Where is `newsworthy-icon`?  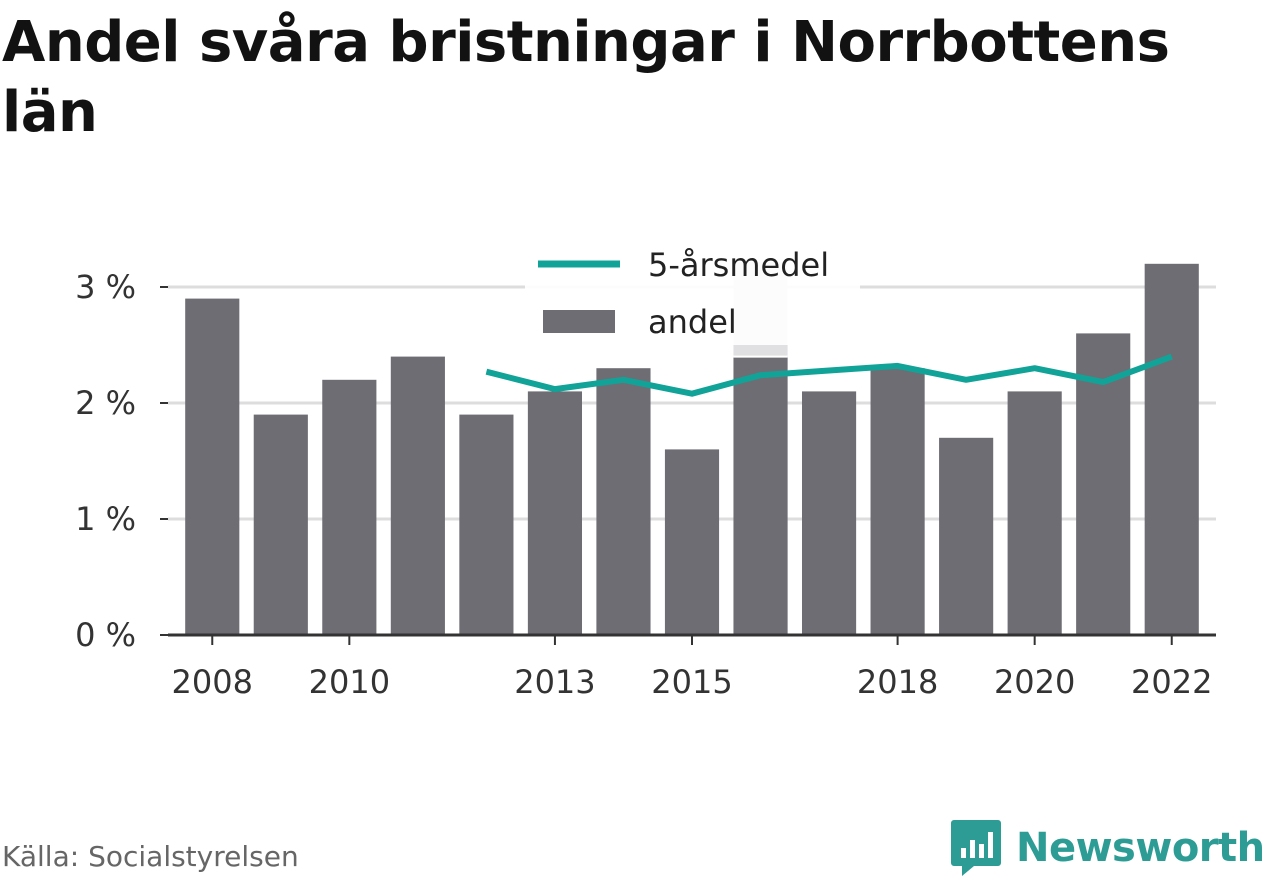 newsworthy-icon is located at coordinates (976, 848).